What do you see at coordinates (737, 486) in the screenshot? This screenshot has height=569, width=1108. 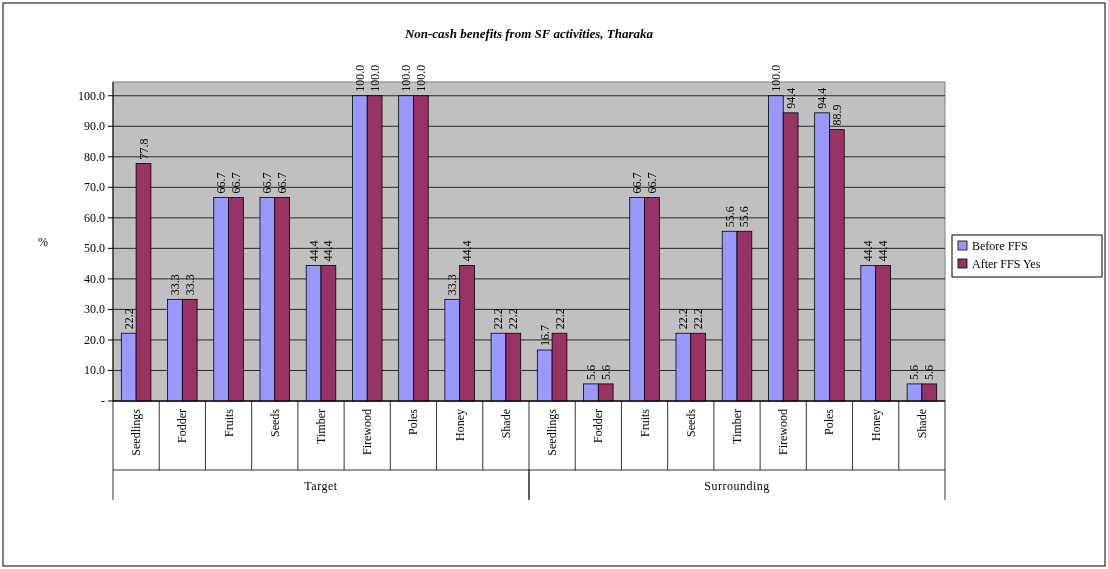 I see `text: Surrounding` at bounding box center [737, 486].